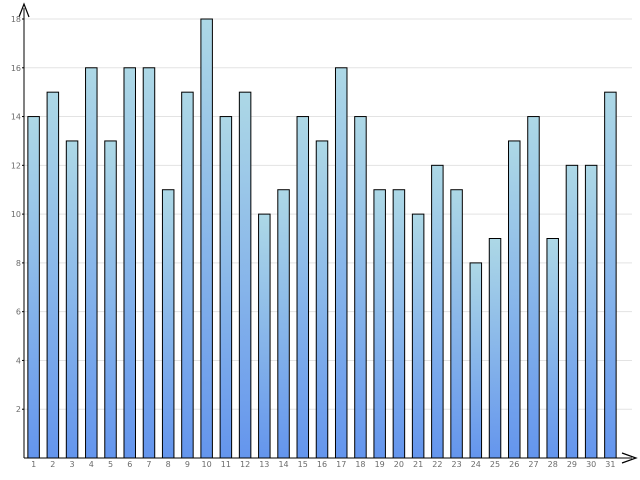 This screenshot has height=480, width=640. I want to click on x-tick-label: 1, so click(33, 464).